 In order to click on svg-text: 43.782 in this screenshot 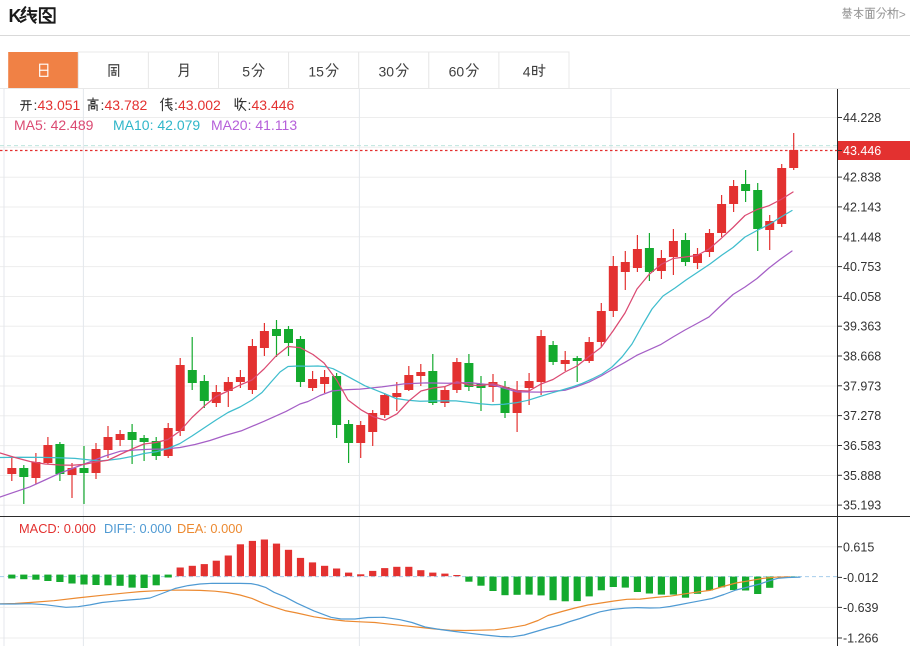, I will do `click(126, 105)`.